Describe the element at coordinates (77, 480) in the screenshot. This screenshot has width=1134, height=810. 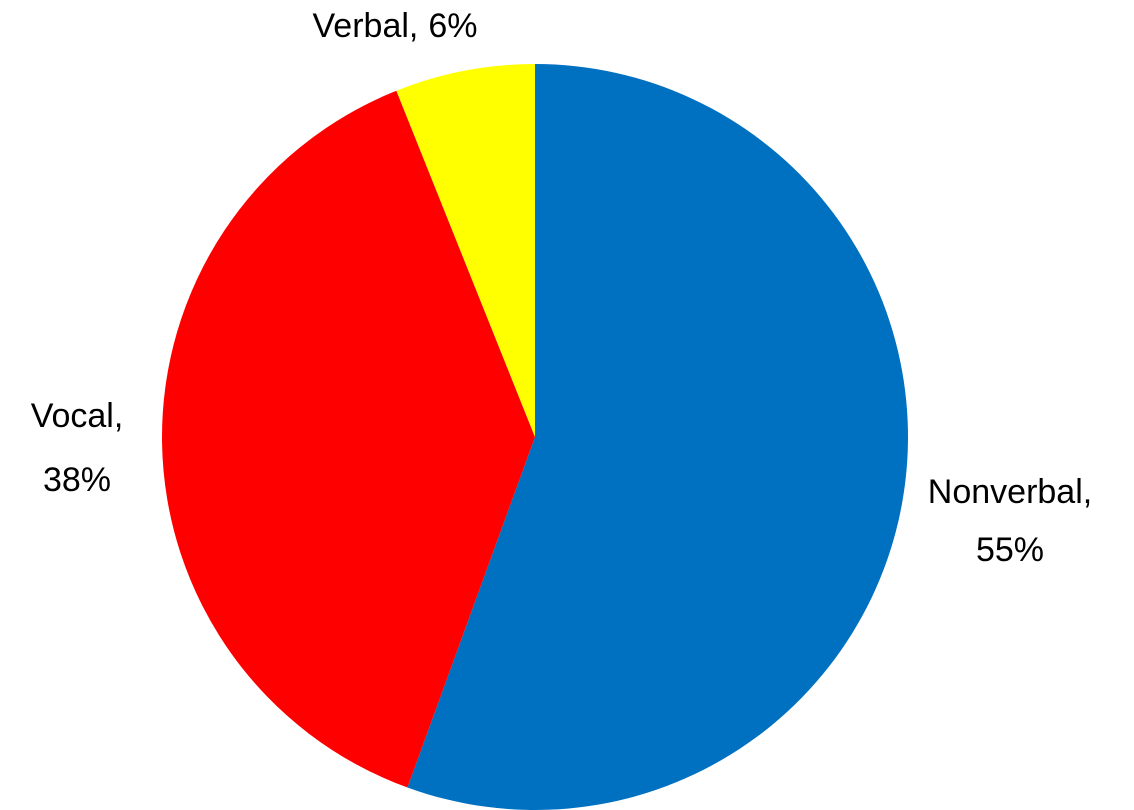
I see `slice-value-label: 38%` at that location.